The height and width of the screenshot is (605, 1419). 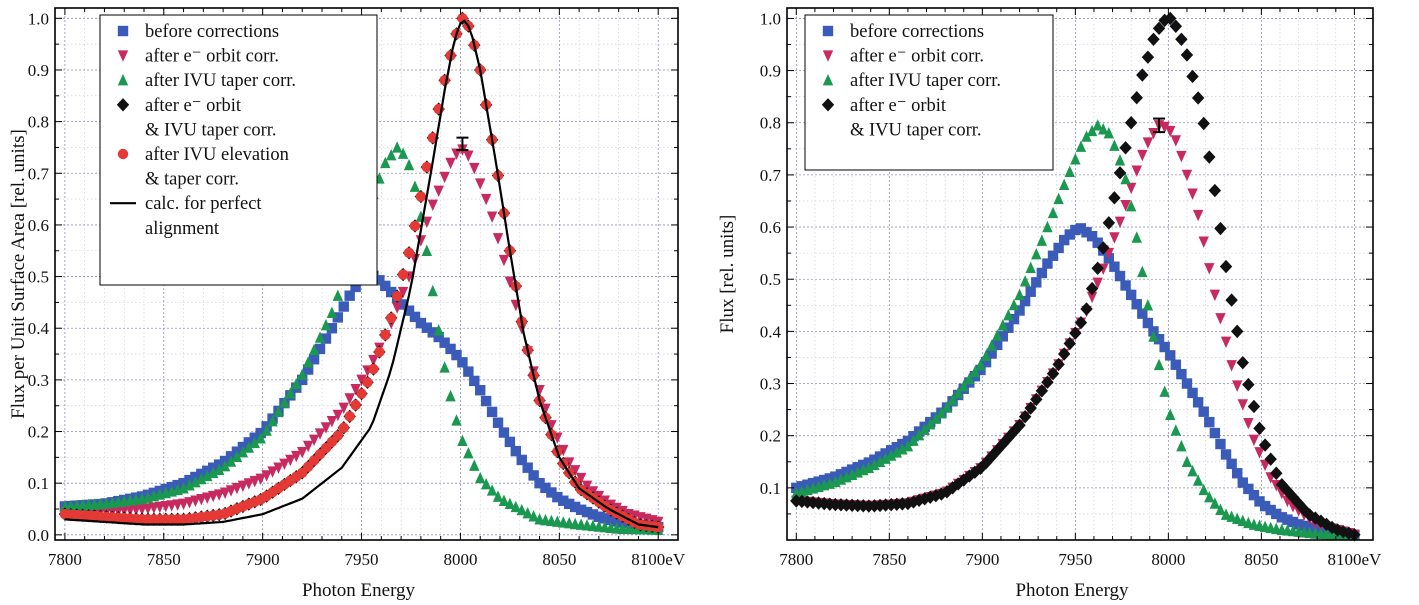 What do you see at coordinates (217, 155) in the screenshot?
I see `legend-label: after IVU elevation` at bounding box center [217, 155].